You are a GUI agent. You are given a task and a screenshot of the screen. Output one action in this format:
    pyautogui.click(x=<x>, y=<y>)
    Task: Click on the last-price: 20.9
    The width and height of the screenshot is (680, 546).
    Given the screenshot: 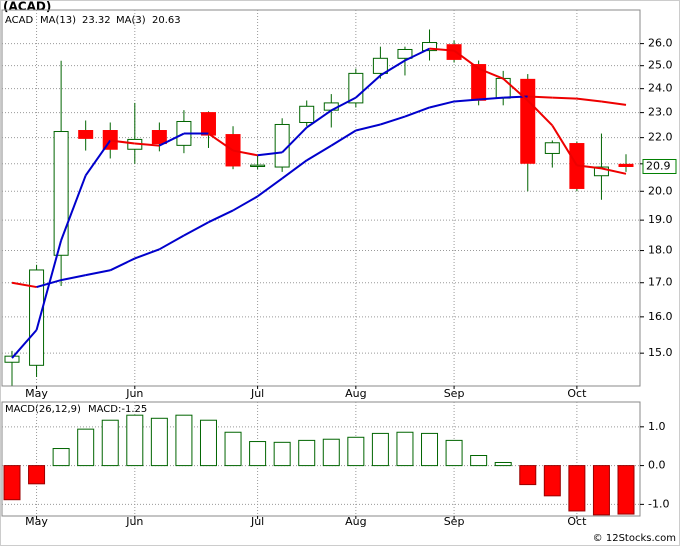 What is the action you would take?
    pyautogui.click(x=658, y=165)
    